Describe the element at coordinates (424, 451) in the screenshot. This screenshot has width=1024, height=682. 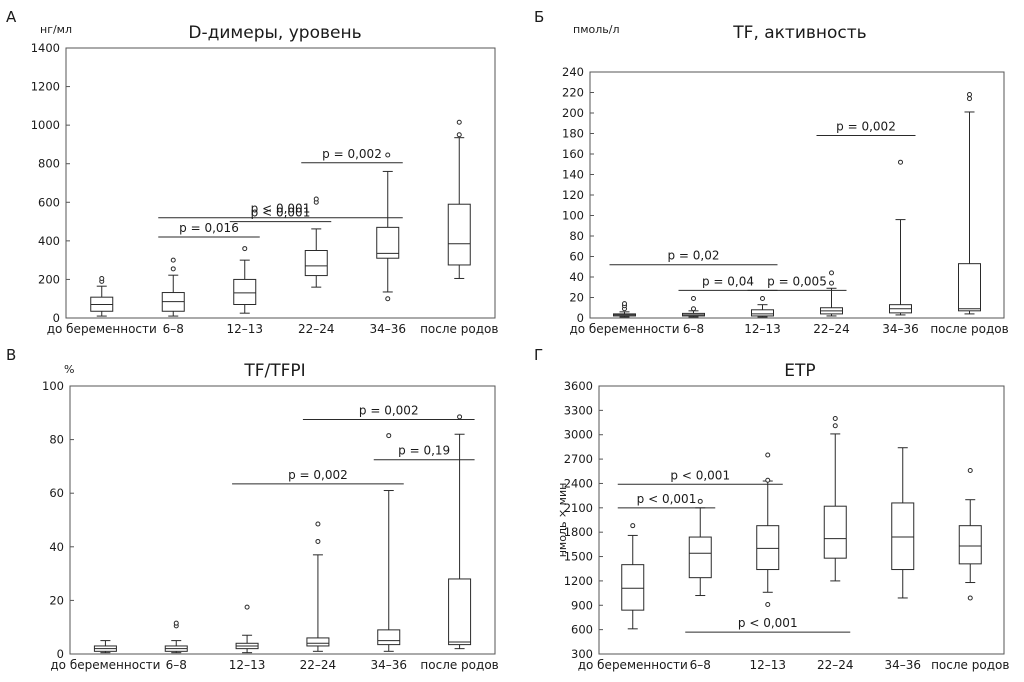
I see `p-value-label: p = 0,19` at that location.